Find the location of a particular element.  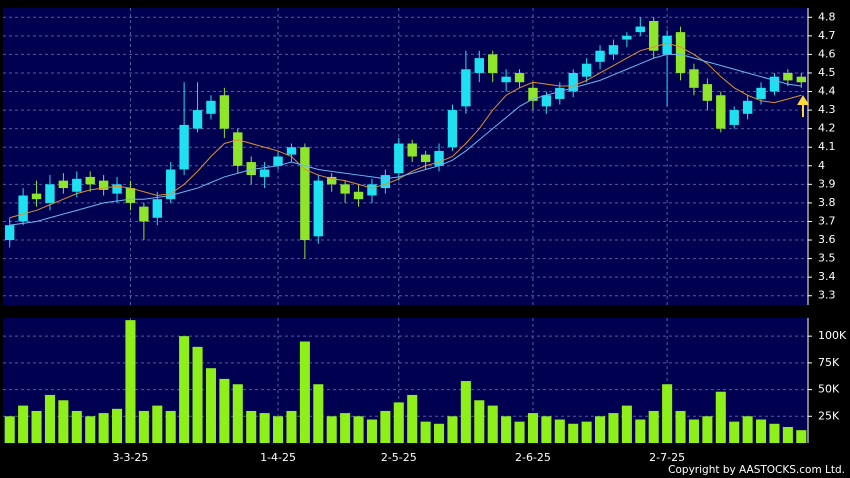

y-tick-label: 3.4 is located at coordinates (827, 276).